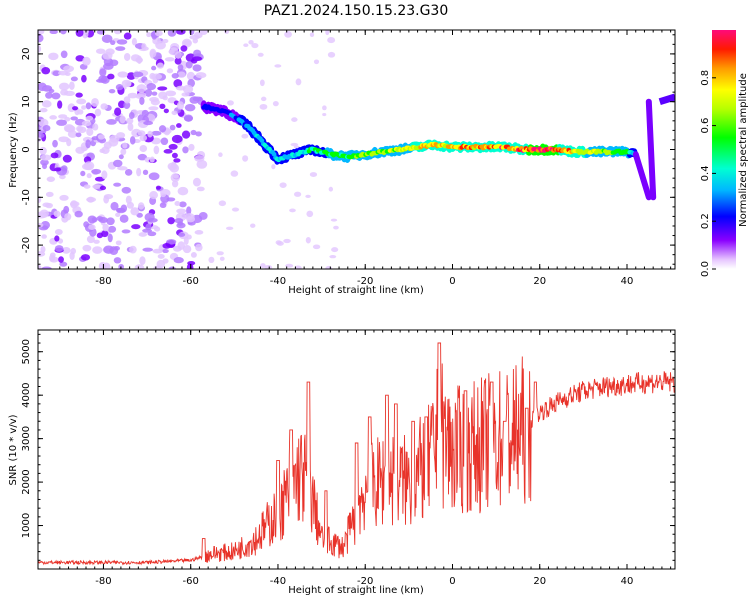 The height and width of the screenshot is (600, 750). Describe the element at coordinates (191, 281) in the screenshot. I see `x-tick-label: -60` at that location.